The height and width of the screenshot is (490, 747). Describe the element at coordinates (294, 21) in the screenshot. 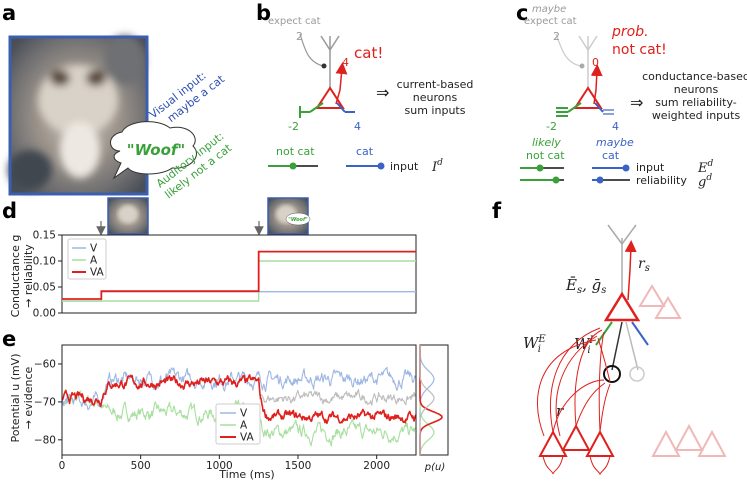

I see `expect-cat-label: expect cat` at that location.